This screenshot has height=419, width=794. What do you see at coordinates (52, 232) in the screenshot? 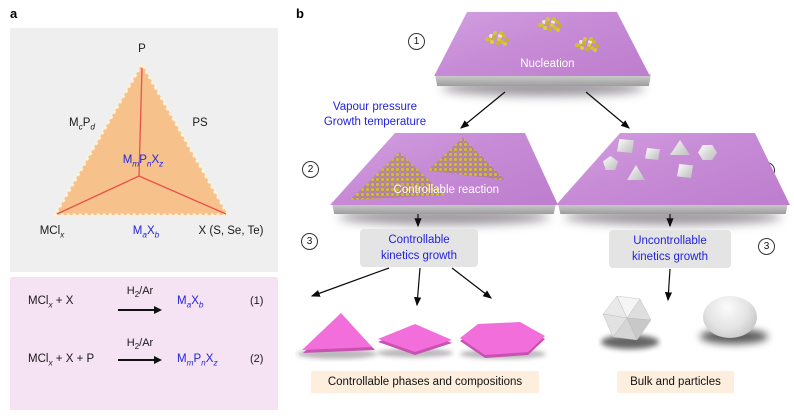
I see `phase-label-bottom-left: MClx` at bounding box center [52, 232].